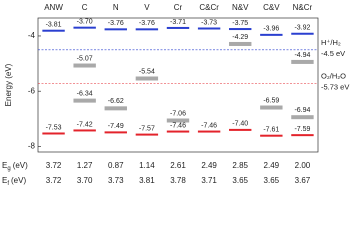 Image resolution: width=354 pixels, height=240 pixels. I want to click on band-edge-label: -3.81, so click(54, 25).